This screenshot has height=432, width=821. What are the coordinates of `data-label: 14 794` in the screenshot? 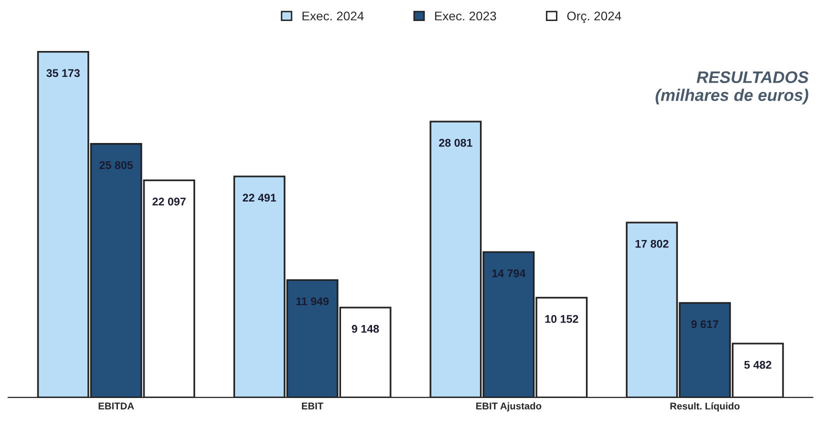 It's located at (509, 273).